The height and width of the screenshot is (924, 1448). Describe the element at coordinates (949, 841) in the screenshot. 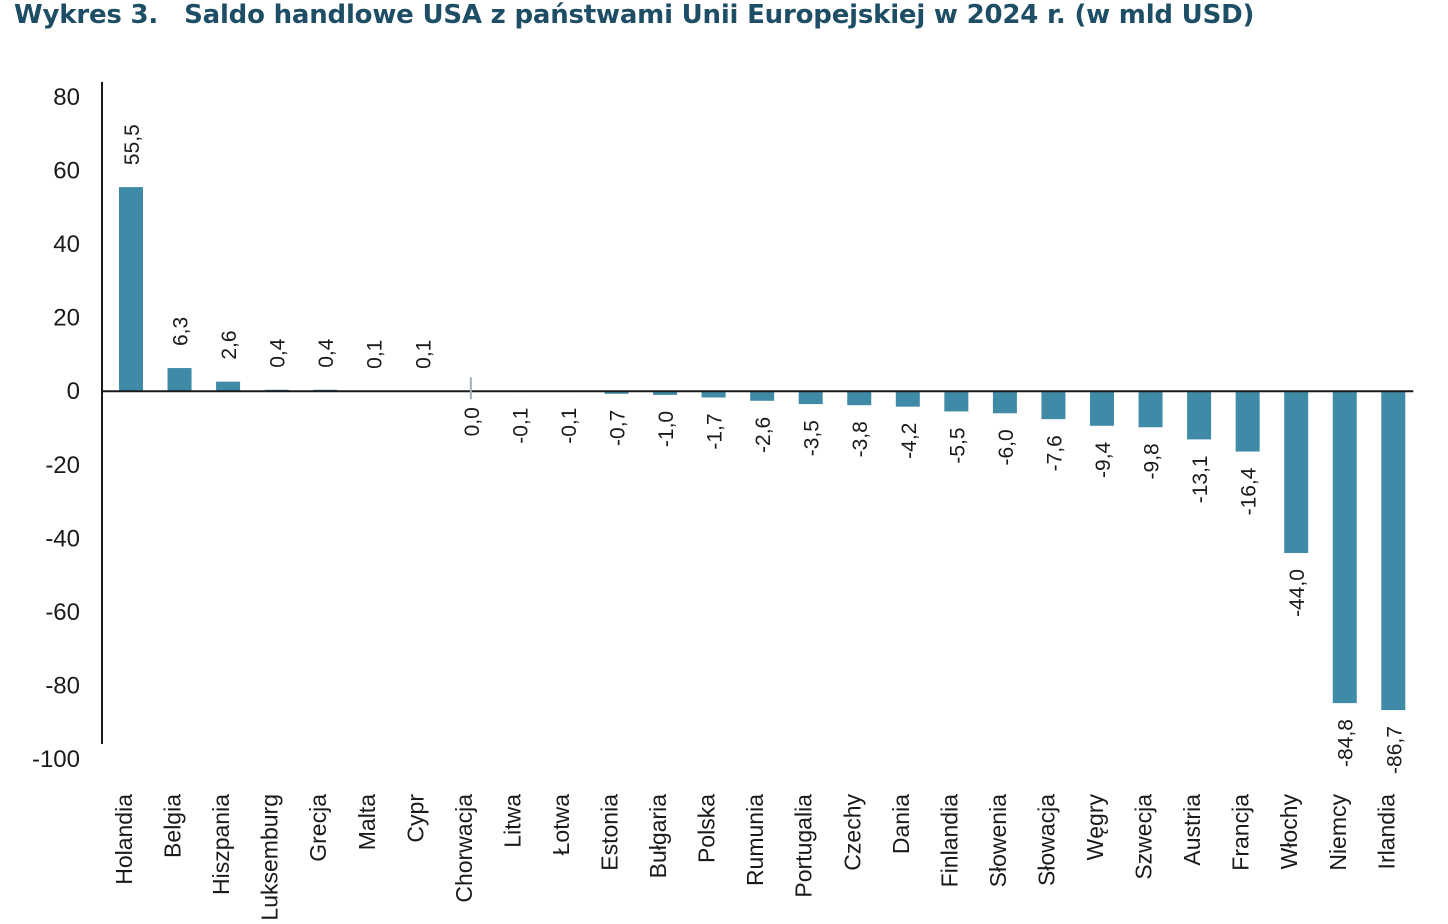

I see `category-label: Finlandia` at that location.